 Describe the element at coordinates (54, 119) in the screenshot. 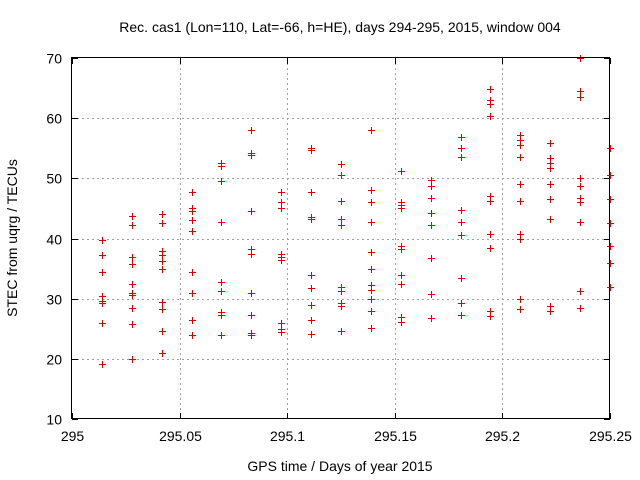

I see `y-tick-label: 60` at that location.